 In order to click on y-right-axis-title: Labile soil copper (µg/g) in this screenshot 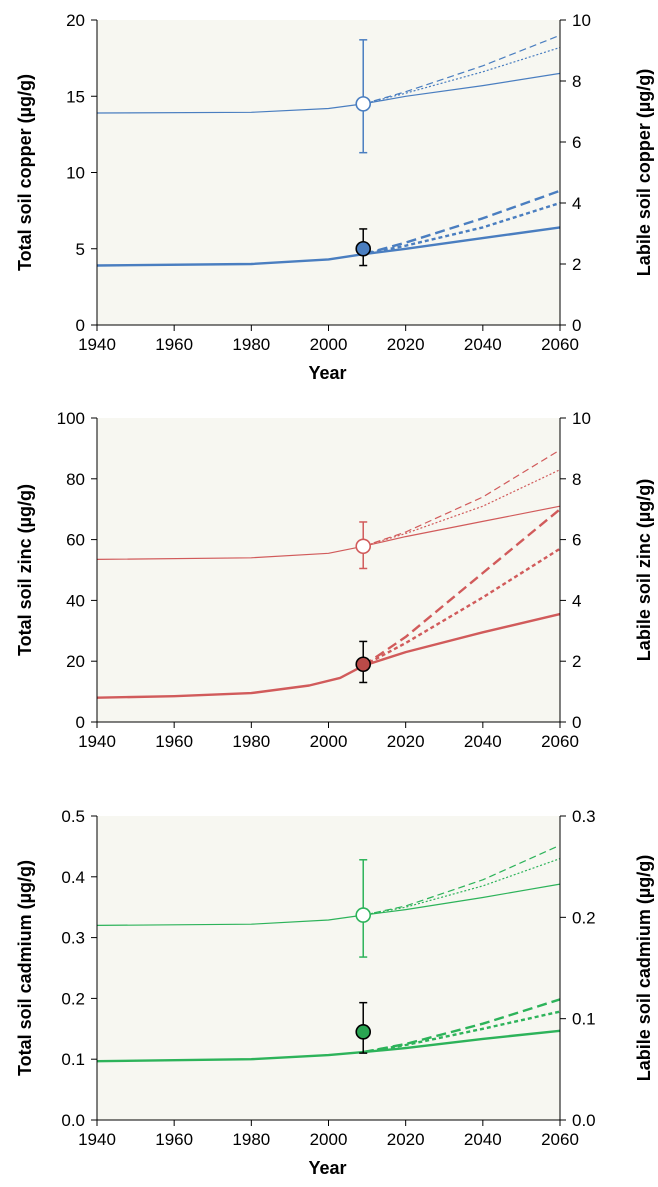, I will do `click(644, 172)`.